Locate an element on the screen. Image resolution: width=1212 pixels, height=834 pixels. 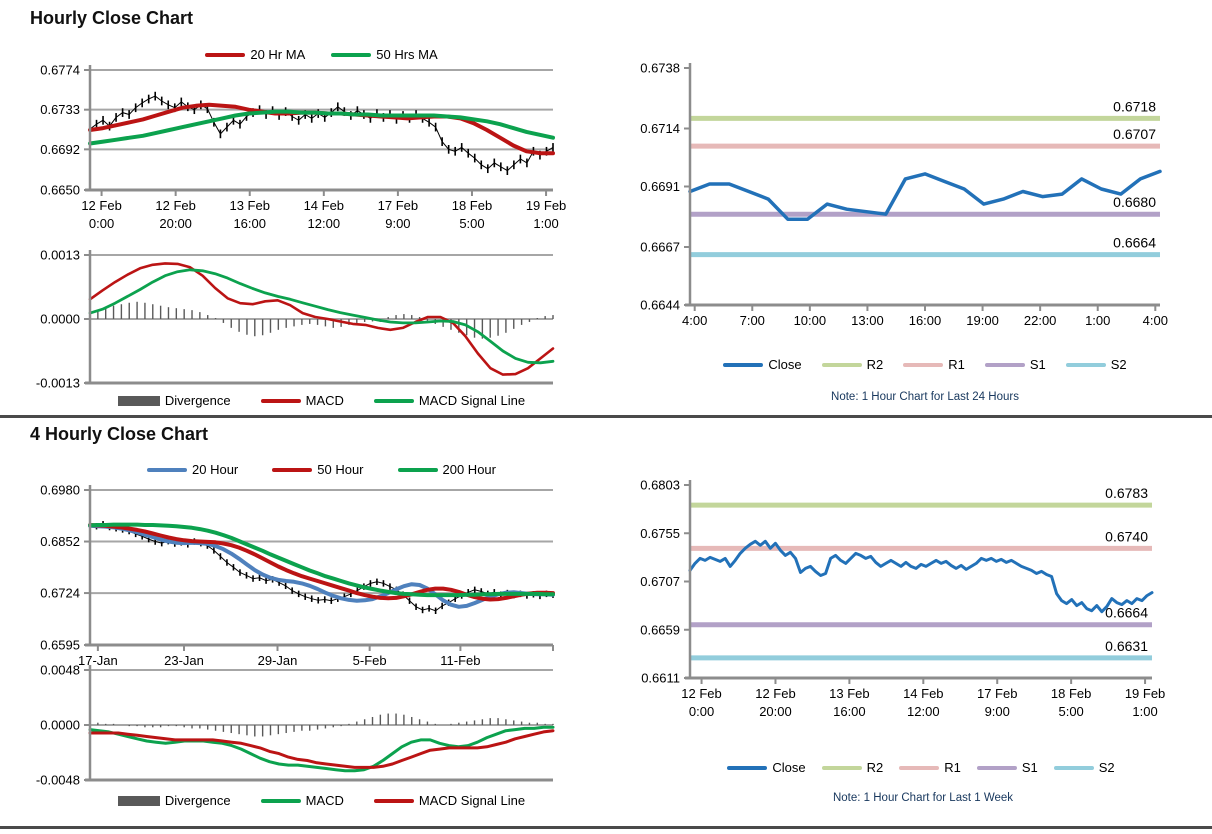
hourly-macd-legend: Divergence MACD MACD Signal Line is located at coordinates (321, 400).